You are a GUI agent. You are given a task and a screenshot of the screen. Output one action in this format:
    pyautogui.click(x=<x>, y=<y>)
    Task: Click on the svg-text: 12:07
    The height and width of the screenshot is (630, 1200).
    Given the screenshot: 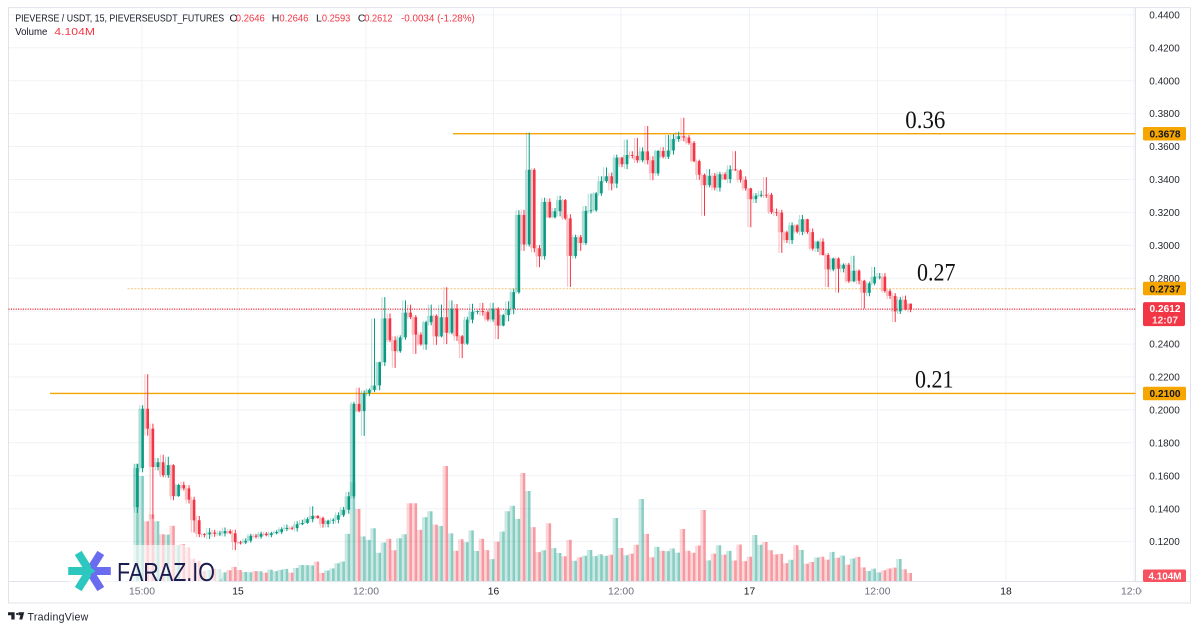 What is the action you would take?
    pyautogui.click(x=1165, y=321)
    